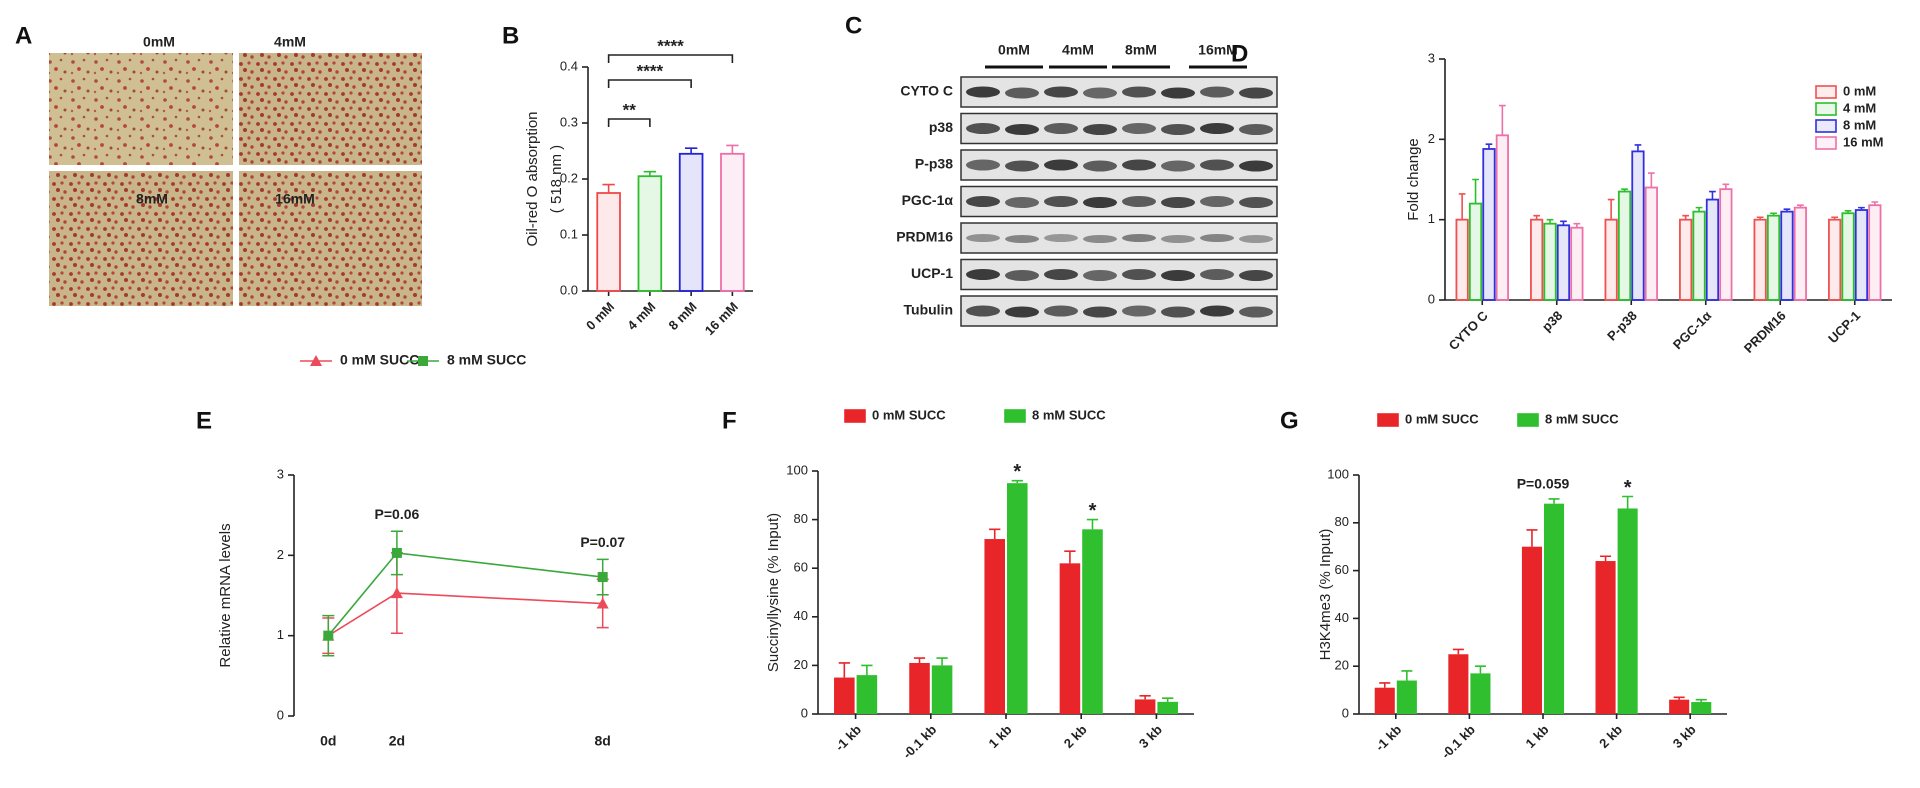 The image size is (1920, 788). What do you see at coordinates (1859, 107) in the screenshot?
I see `legend-label: 4 mM` at bounding box center [1859, 107].